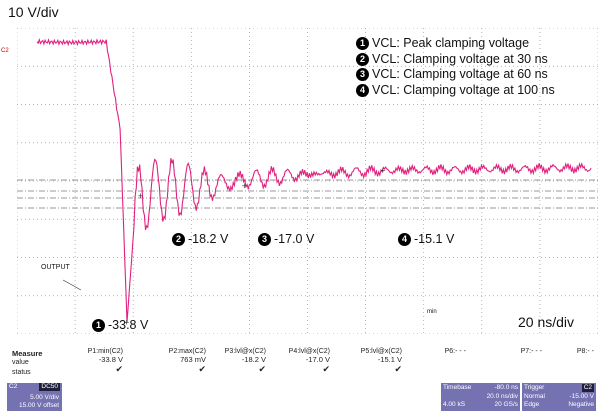 The height and width of the screenshot is (412, 598). What do you see at coordinates (460, 74) in the screenshot?
I see `legend-text: VCL: Clamping voltage at 60 ns` at bounding box center [460, 74].